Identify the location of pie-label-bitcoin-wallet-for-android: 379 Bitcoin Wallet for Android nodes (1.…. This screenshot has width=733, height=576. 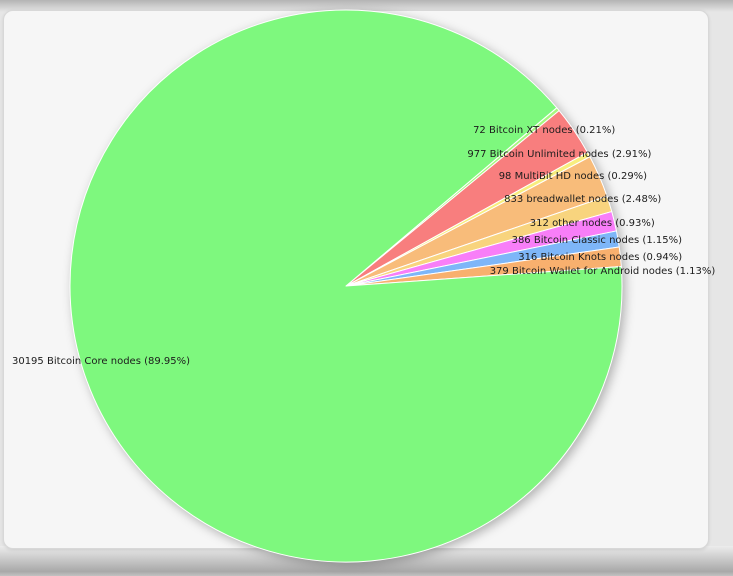
(603, 271).